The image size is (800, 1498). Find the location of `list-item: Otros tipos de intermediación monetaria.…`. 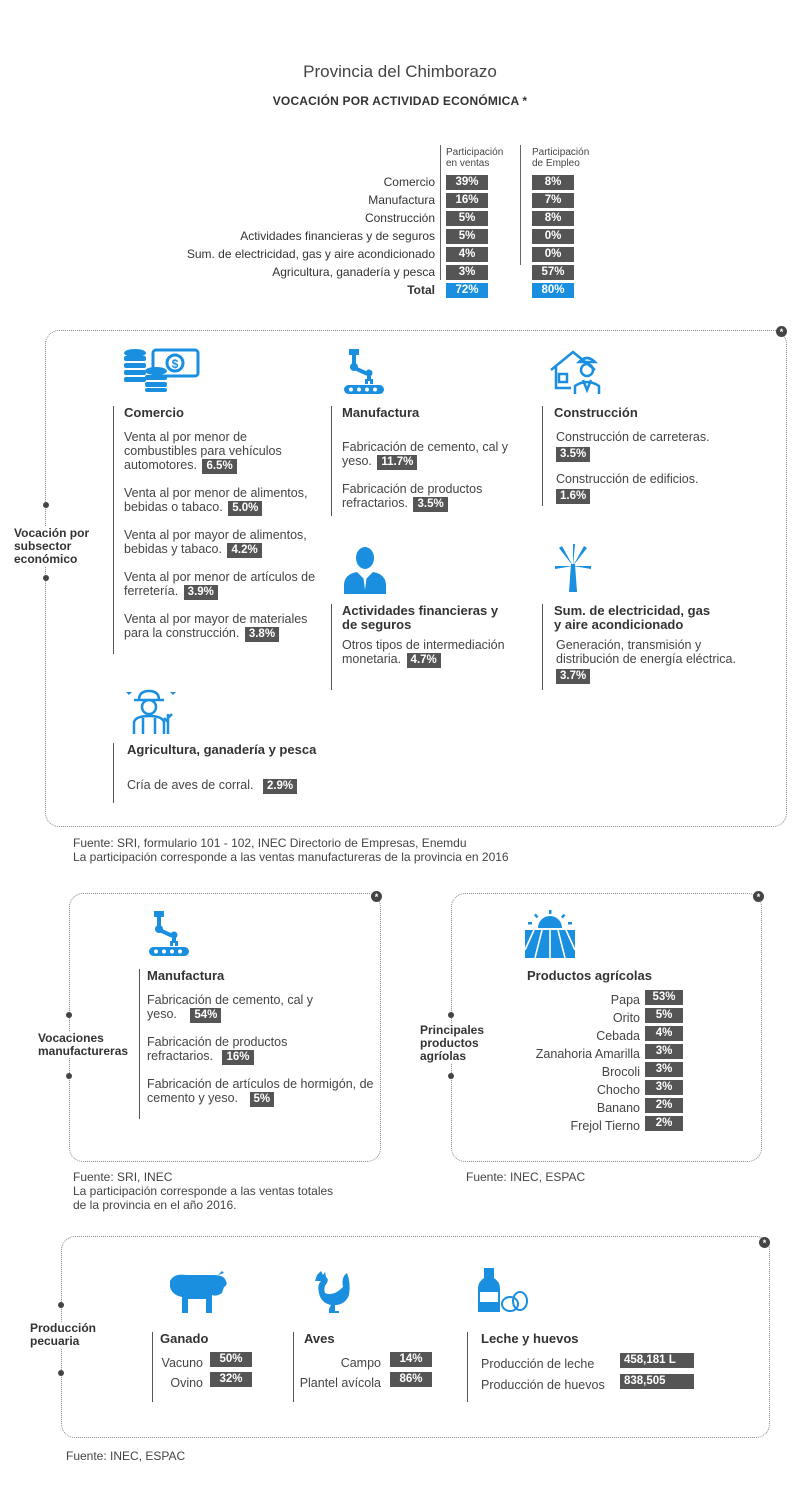

list-item: Otros tipos de intermediación monetaria.… is located at coordinates (437, 653).